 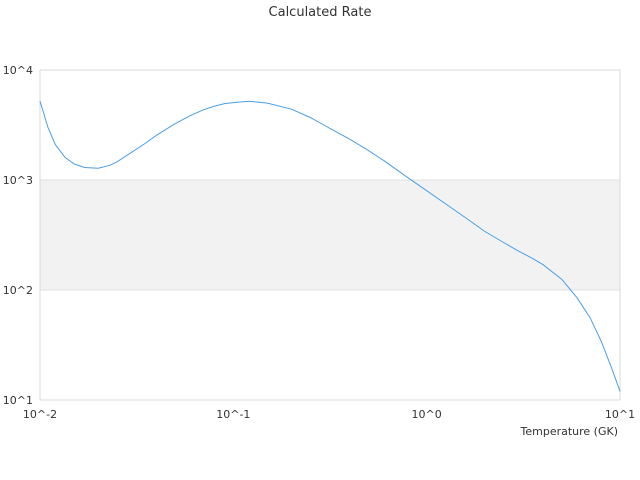 I want to click on y-tick-label: 10^4, so click(x=18, y=70).